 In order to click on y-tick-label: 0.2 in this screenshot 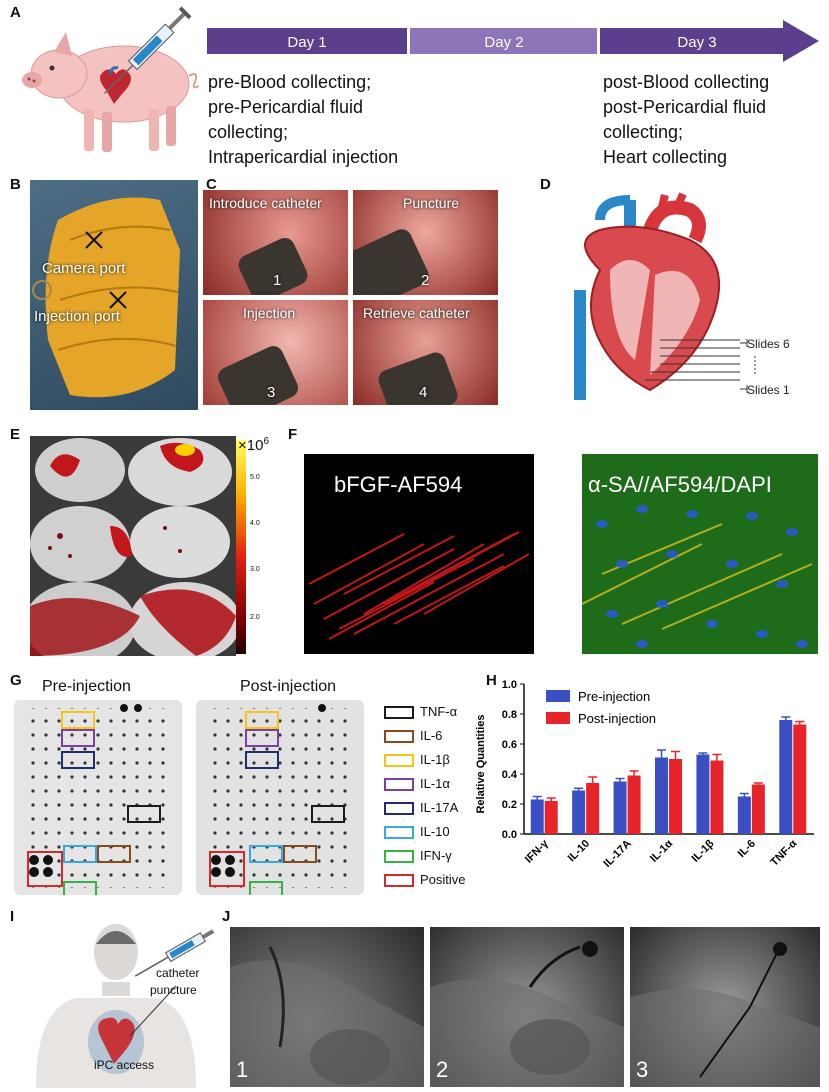, I will do `click(509, 805)`.